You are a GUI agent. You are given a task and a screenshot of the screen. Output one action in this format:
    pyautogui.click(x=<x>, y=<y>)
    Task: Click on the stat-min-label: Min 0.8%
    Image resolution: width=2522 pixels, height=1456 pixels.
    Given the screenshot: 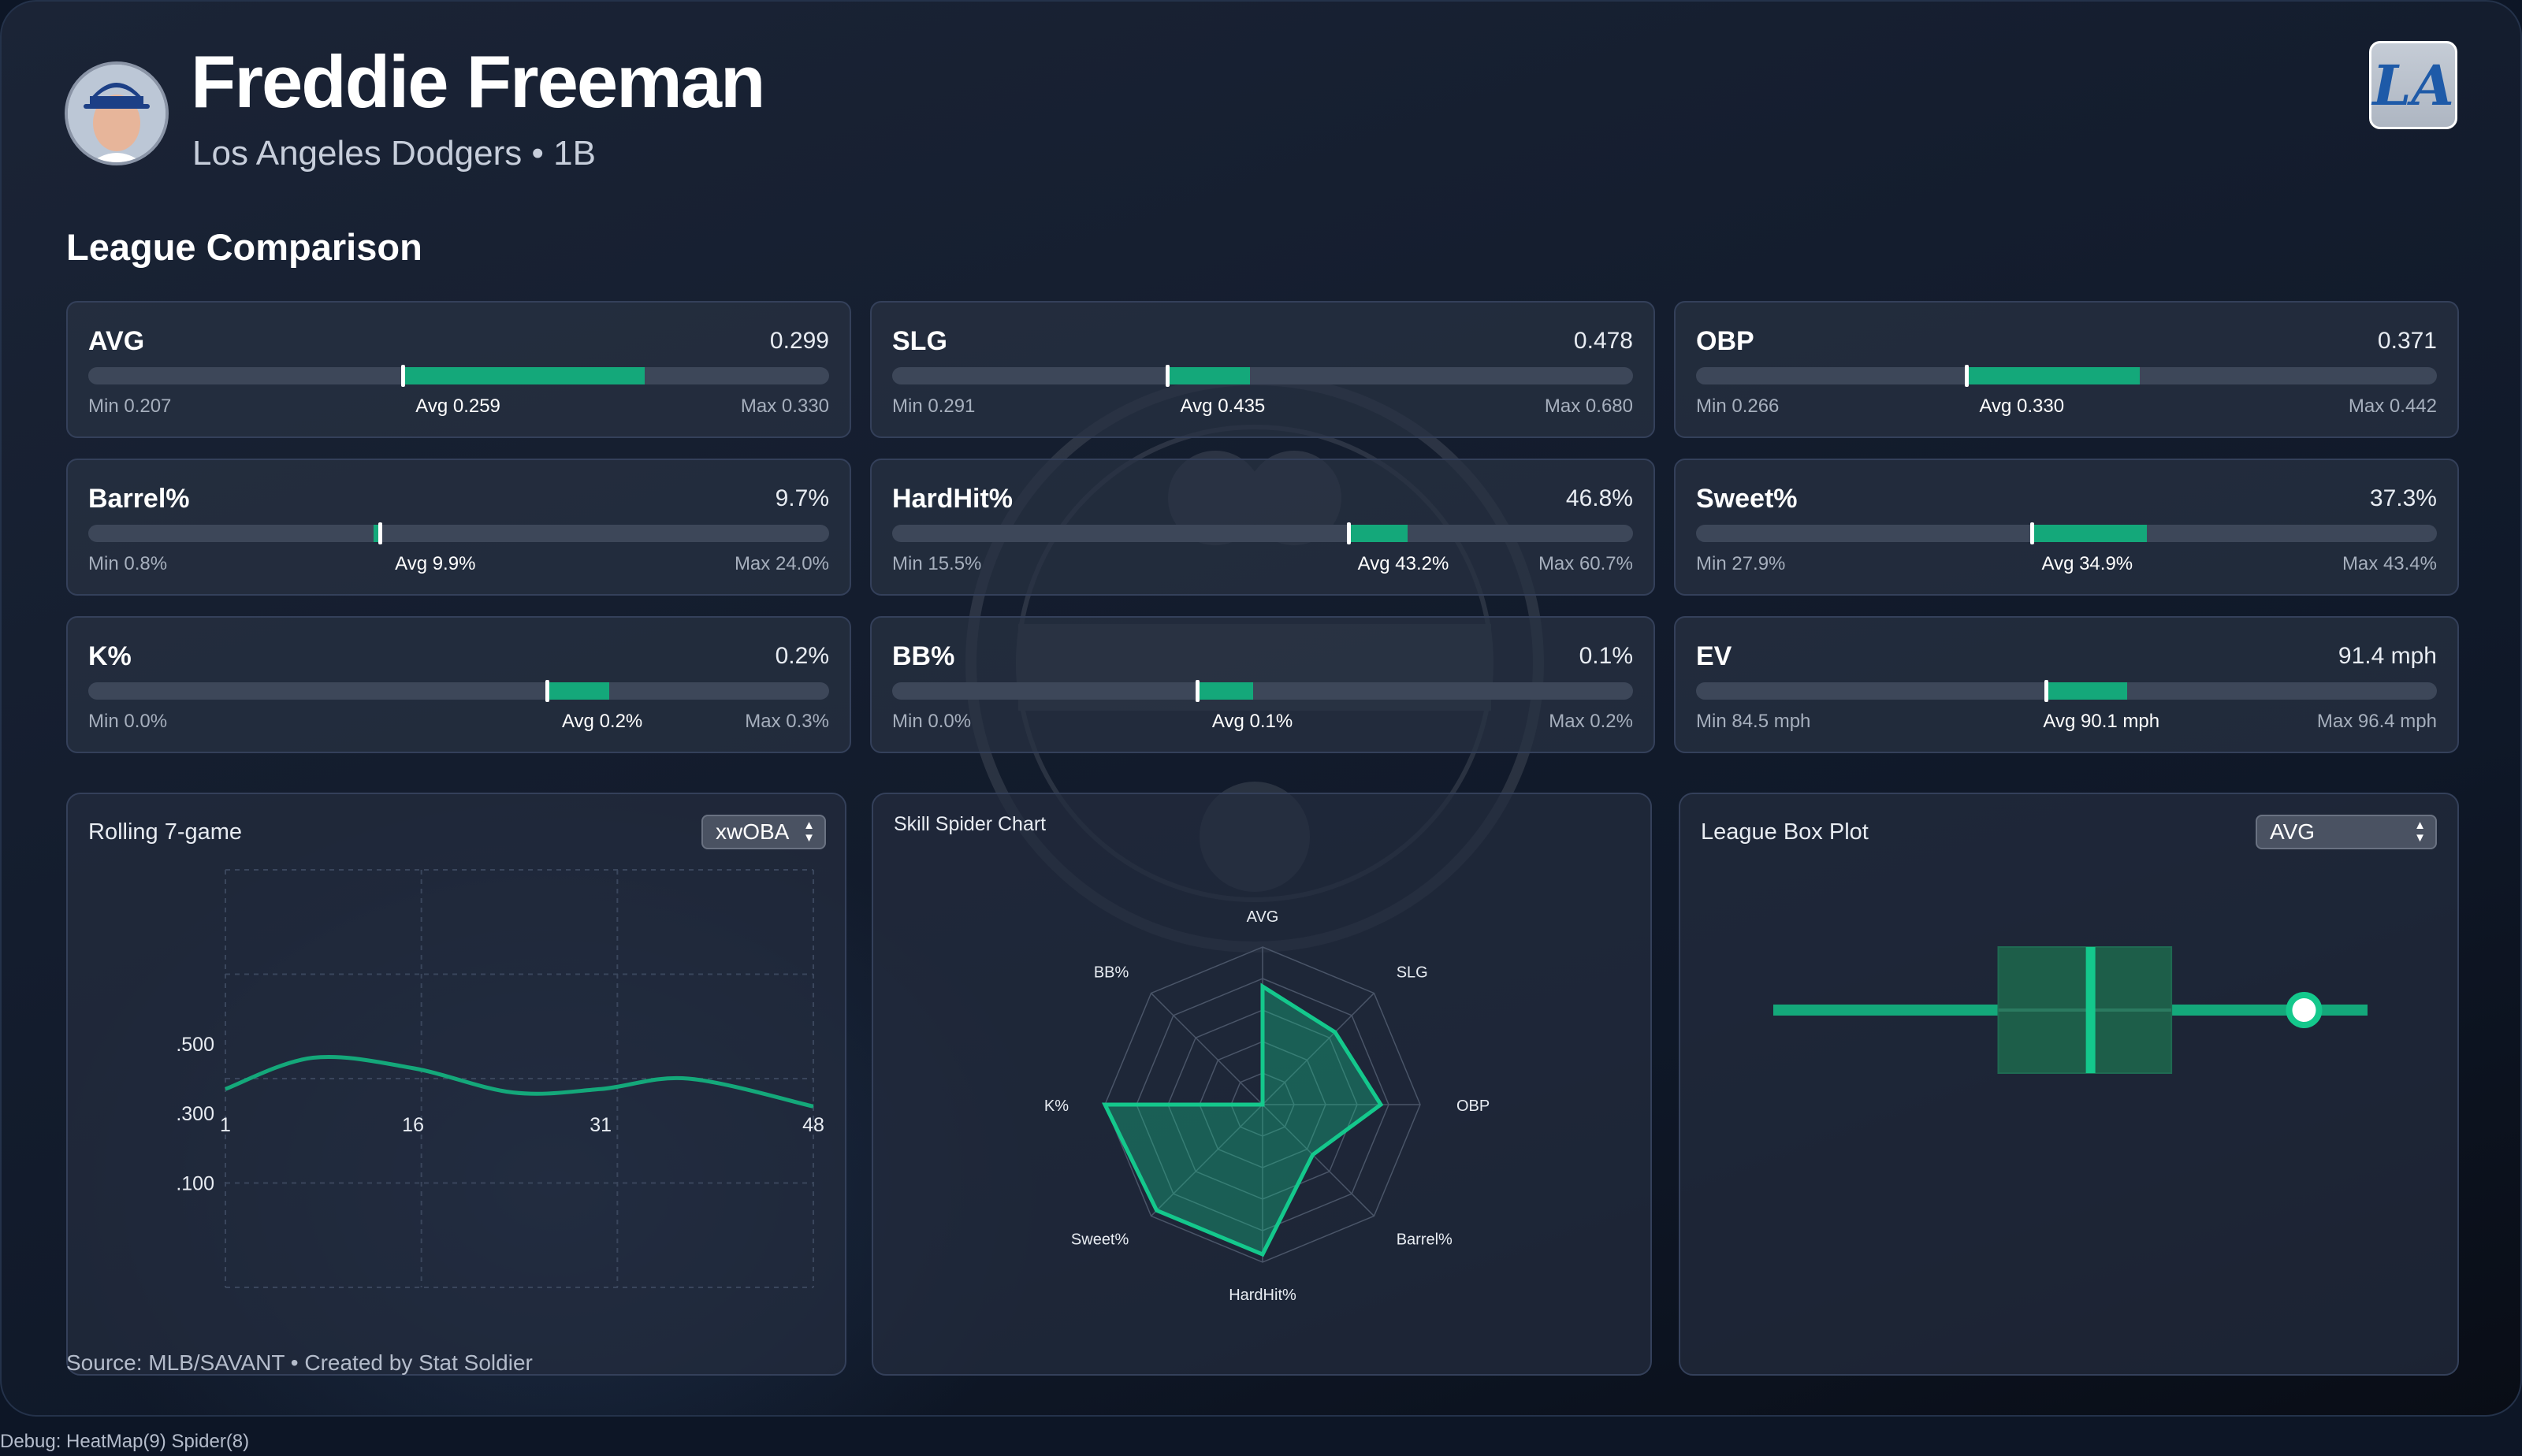 What is the action you would take?
    pyautogui.click(x=128, y=563)
    